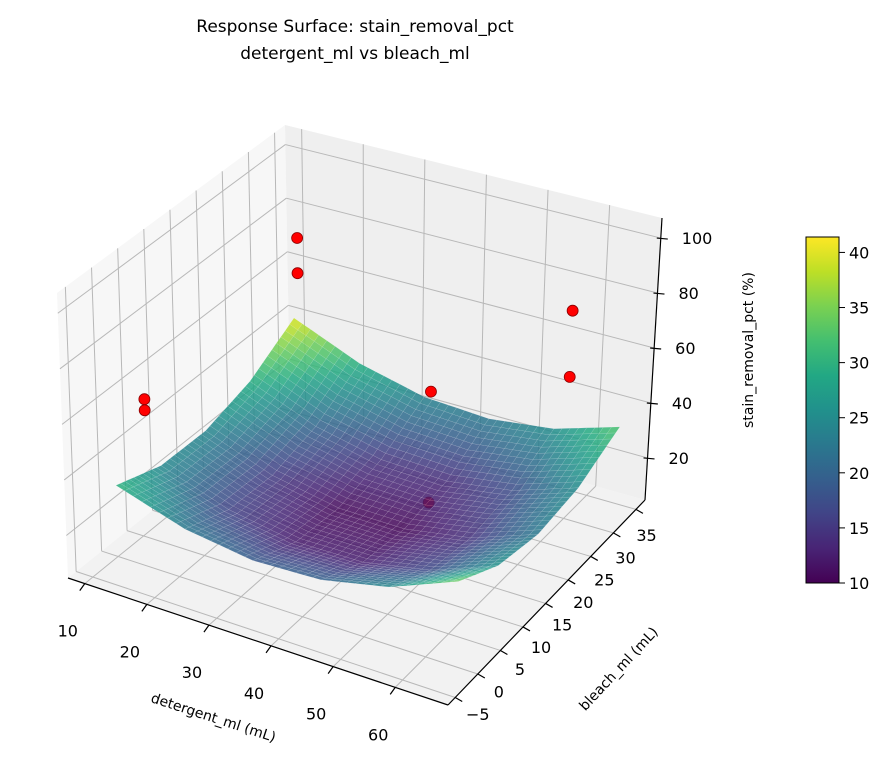 This screenshot has width=896, height=771. I want to click on chart-title-line-2: detergent_ml vs bleach_ml, so click(355, 54).